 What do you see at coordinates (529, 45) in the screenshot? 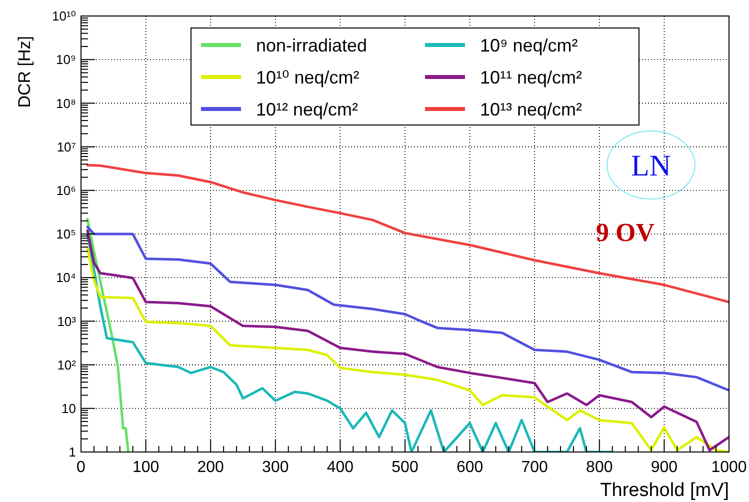
I see `legend-label: 10⁹ neq/cm²` at bounding box center [529, 45].